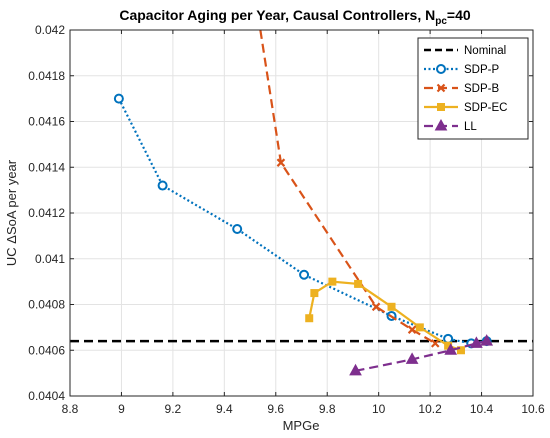 Image resolution: width=550 pixels, height=438 pixels. Describe the element at coordinates (173, 409) in the screenshot. I see `x-tick-label: 9.2` at that location.